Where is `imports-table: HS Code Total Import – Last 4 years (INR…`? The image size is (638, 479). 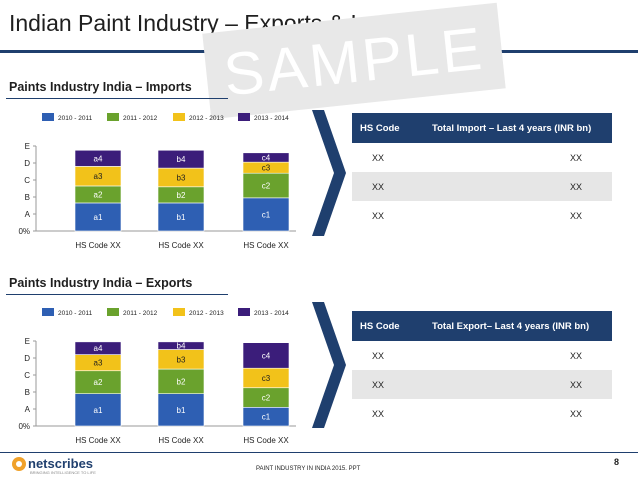
imports-table: HS Code Total Import – Last 4 years (INR… is located at coordinates (482, 171).